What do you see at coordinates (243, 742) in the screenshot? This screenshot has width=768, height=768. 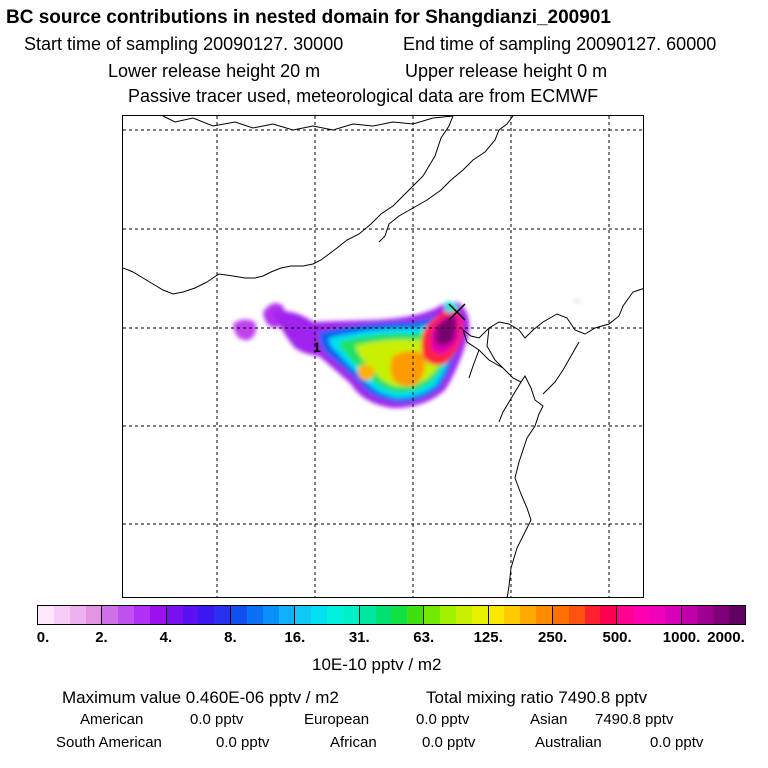 I see `south-american-value: 0.0 pptv` at bounding box center [243, 742].